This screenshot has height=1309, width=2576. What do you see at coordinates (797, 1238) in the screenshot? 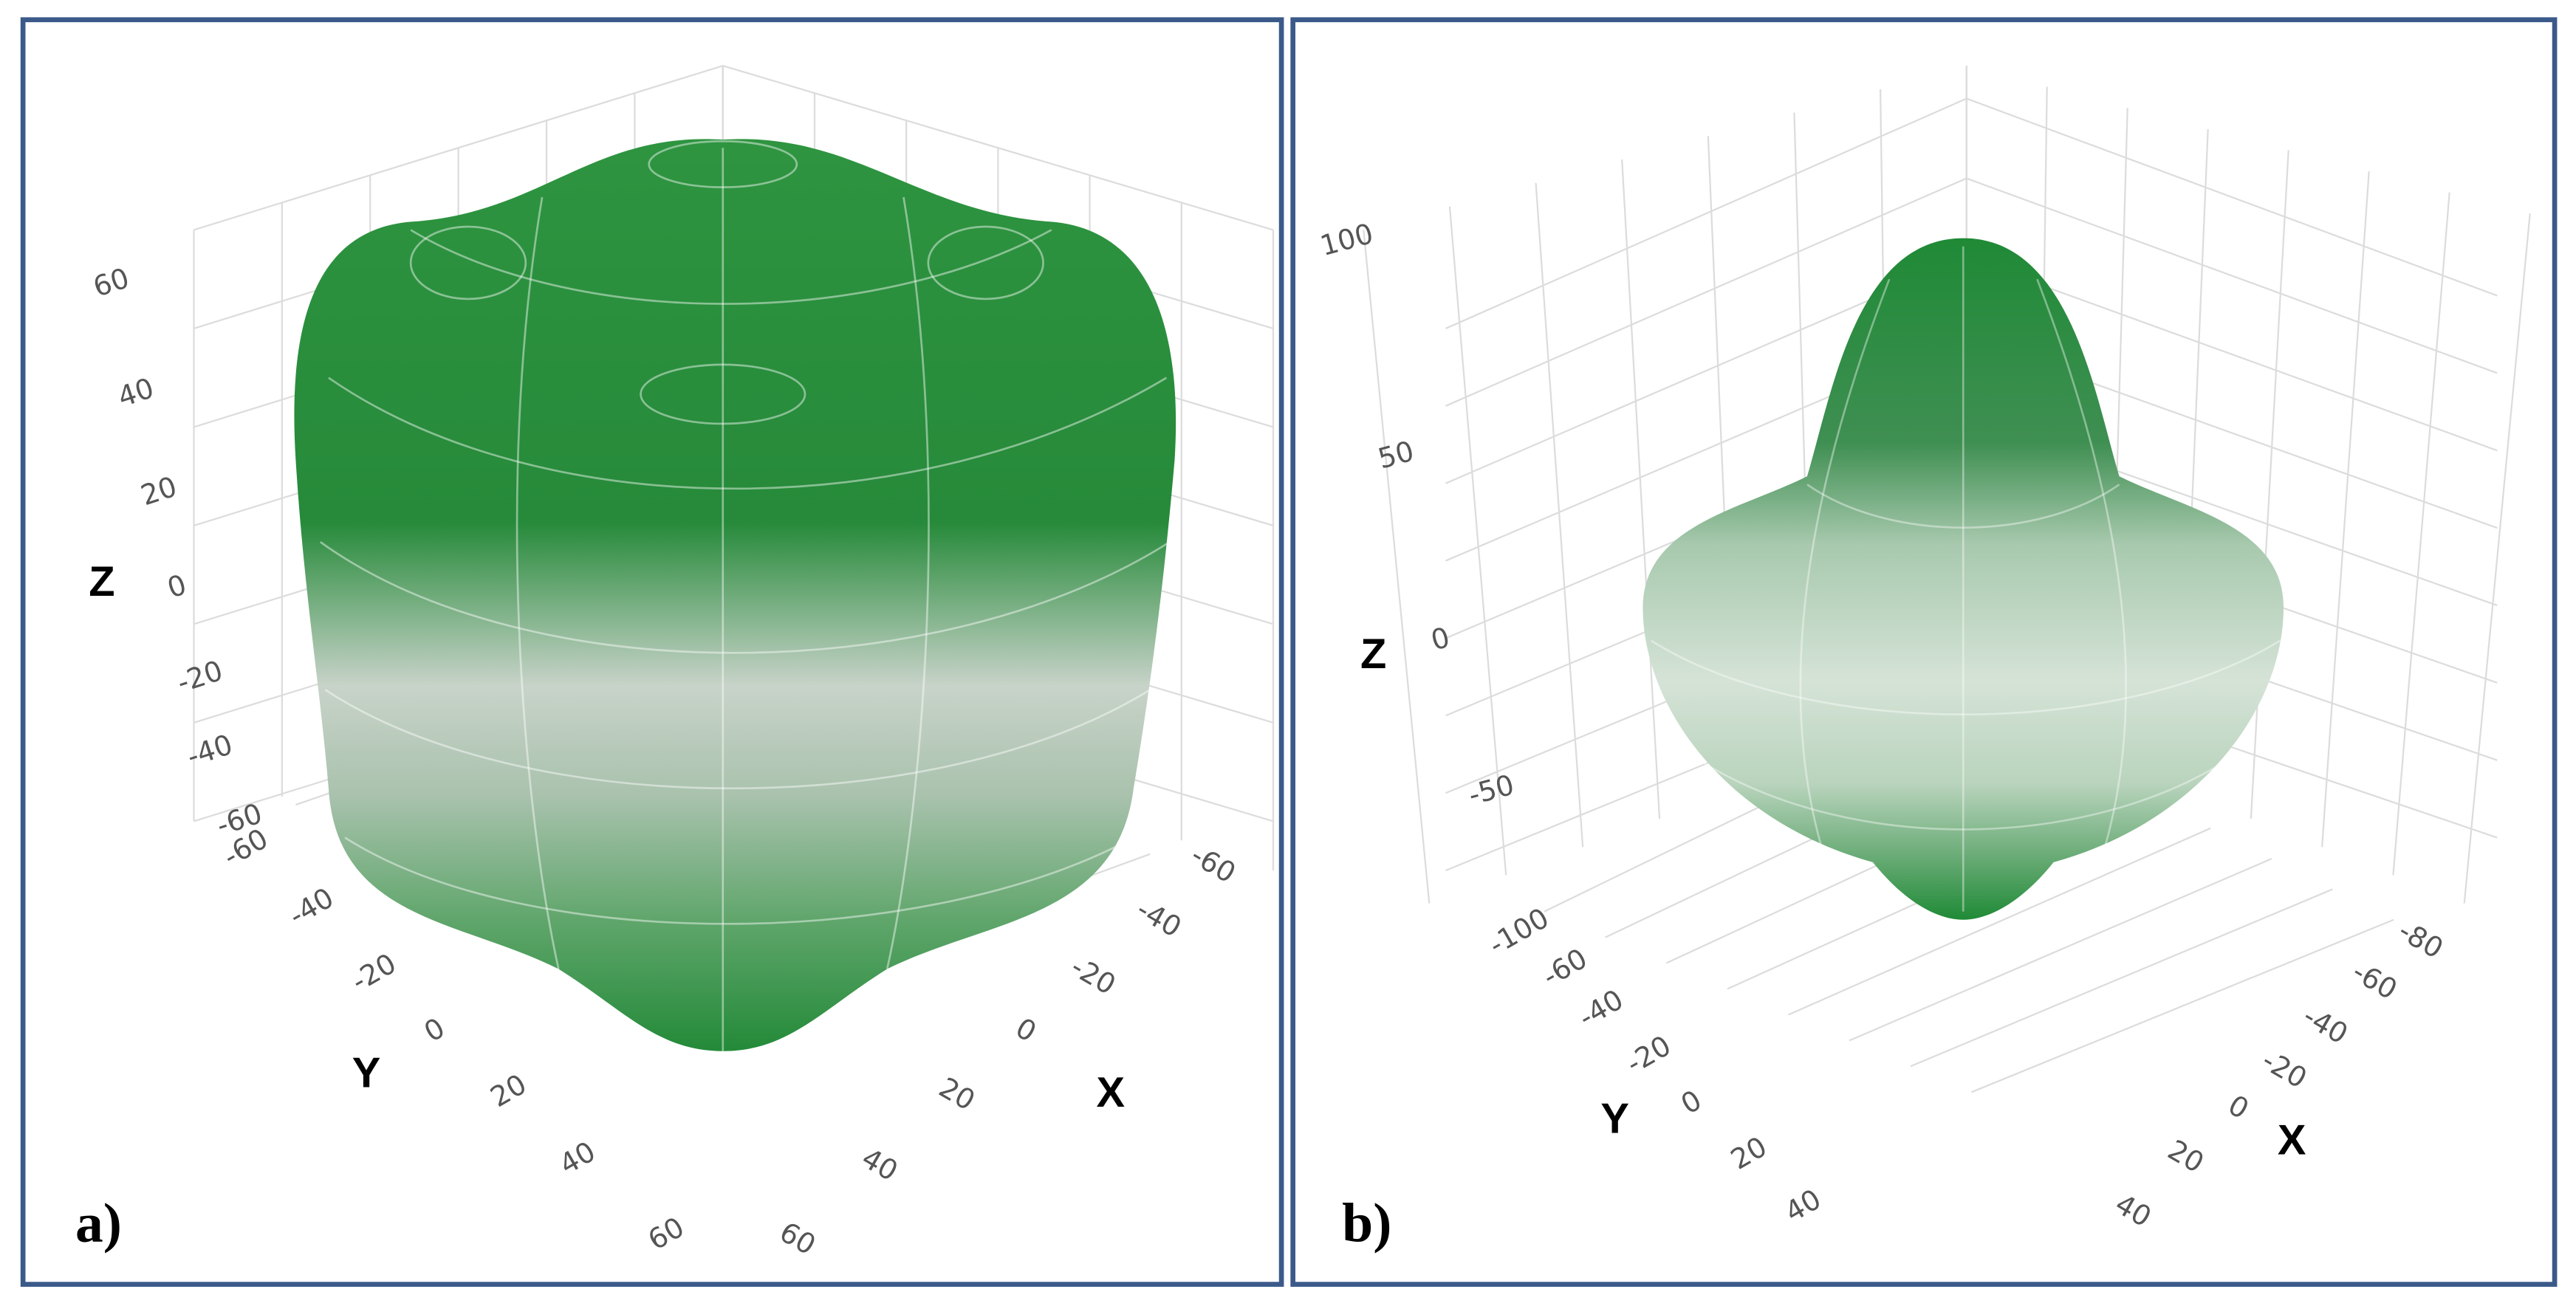
I see `x-tick-label: 60` at bounding box center [797, 1238].